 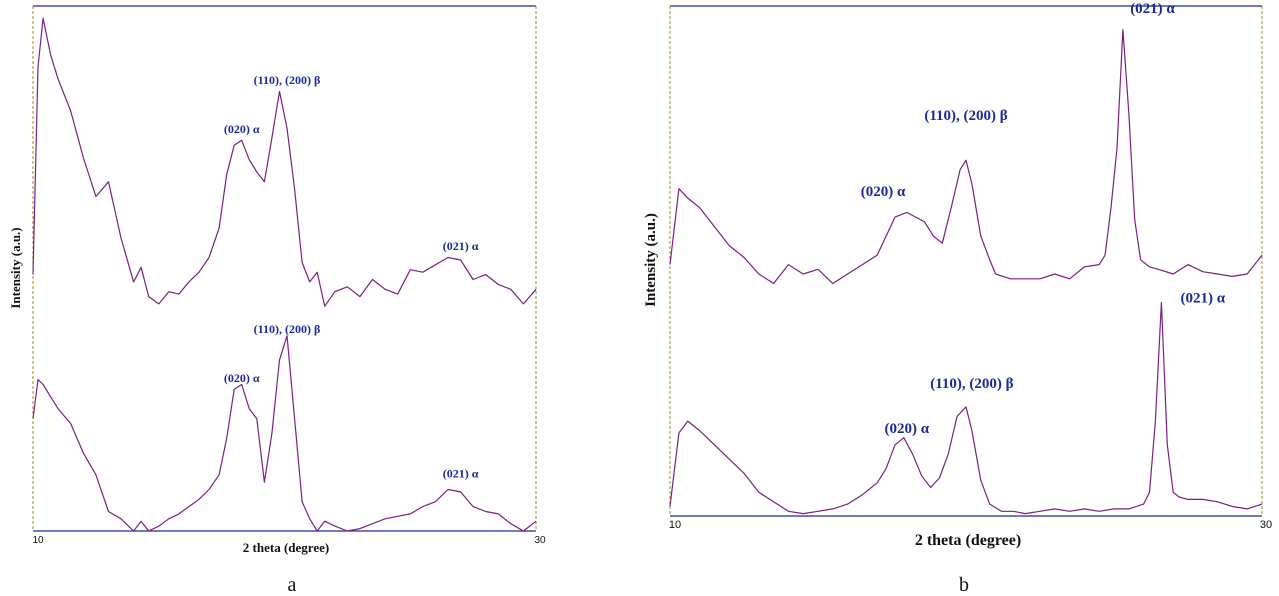 What do you see at coordinates (965, 116) in the screenshot?
I see `peak-annotation-b-1: (110), (200) β` at bounding box center [965, 116].